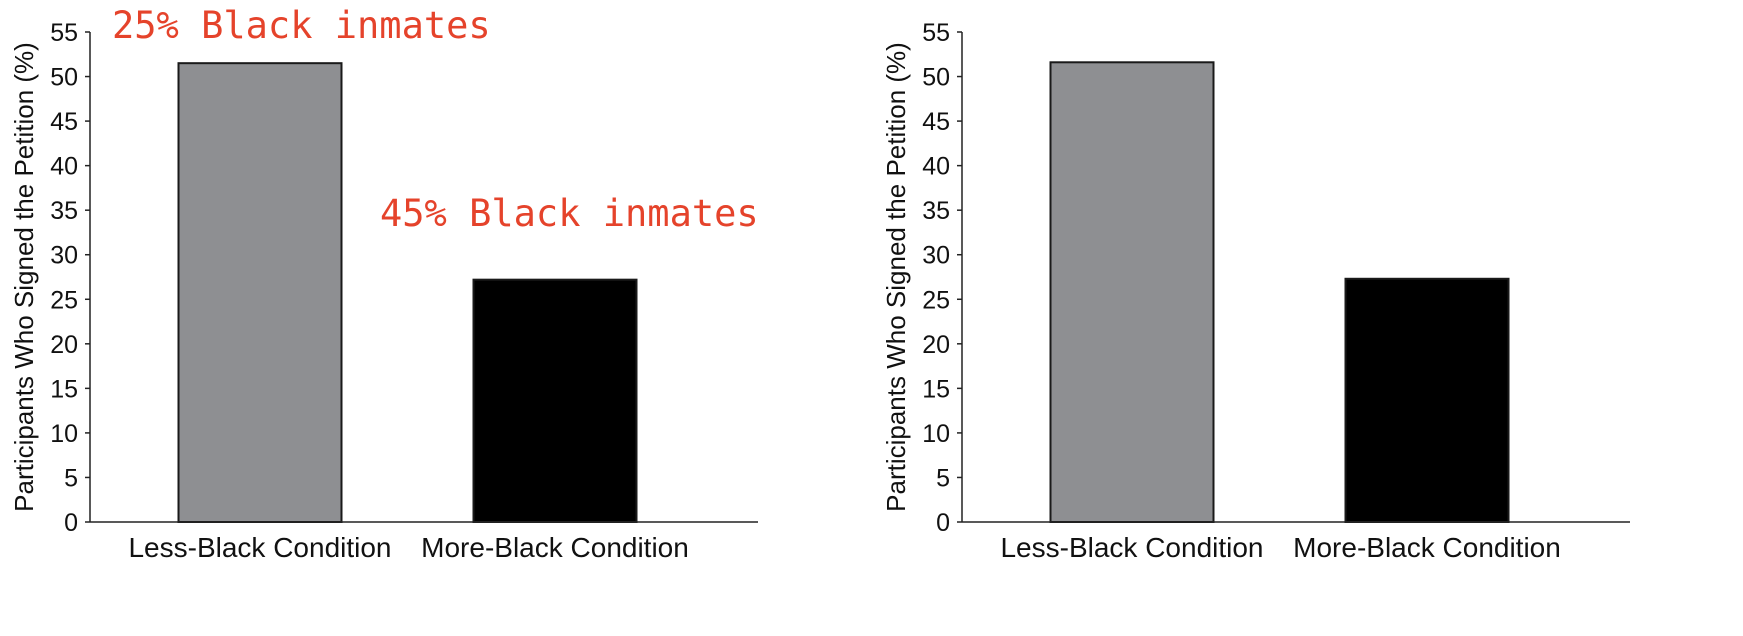 The image size is (1743, 636). What do you see at coordinates (301, 25) in the screenshot?
I see `annotation-less-black: 25% Black inmates` at bounding box center [301, 25].